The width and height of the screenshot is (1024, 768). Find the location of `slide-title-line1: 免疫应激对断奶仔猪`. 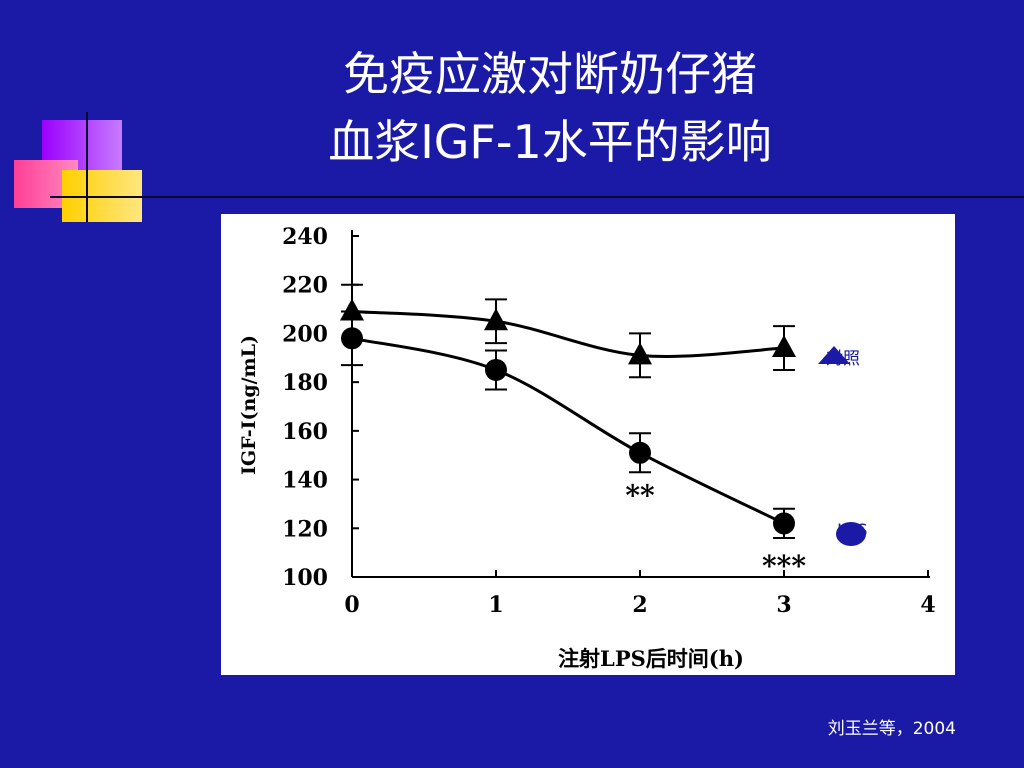

slide-title-line1: 免疫应激对断奶仔猪 is located at coordinates (550, 74).